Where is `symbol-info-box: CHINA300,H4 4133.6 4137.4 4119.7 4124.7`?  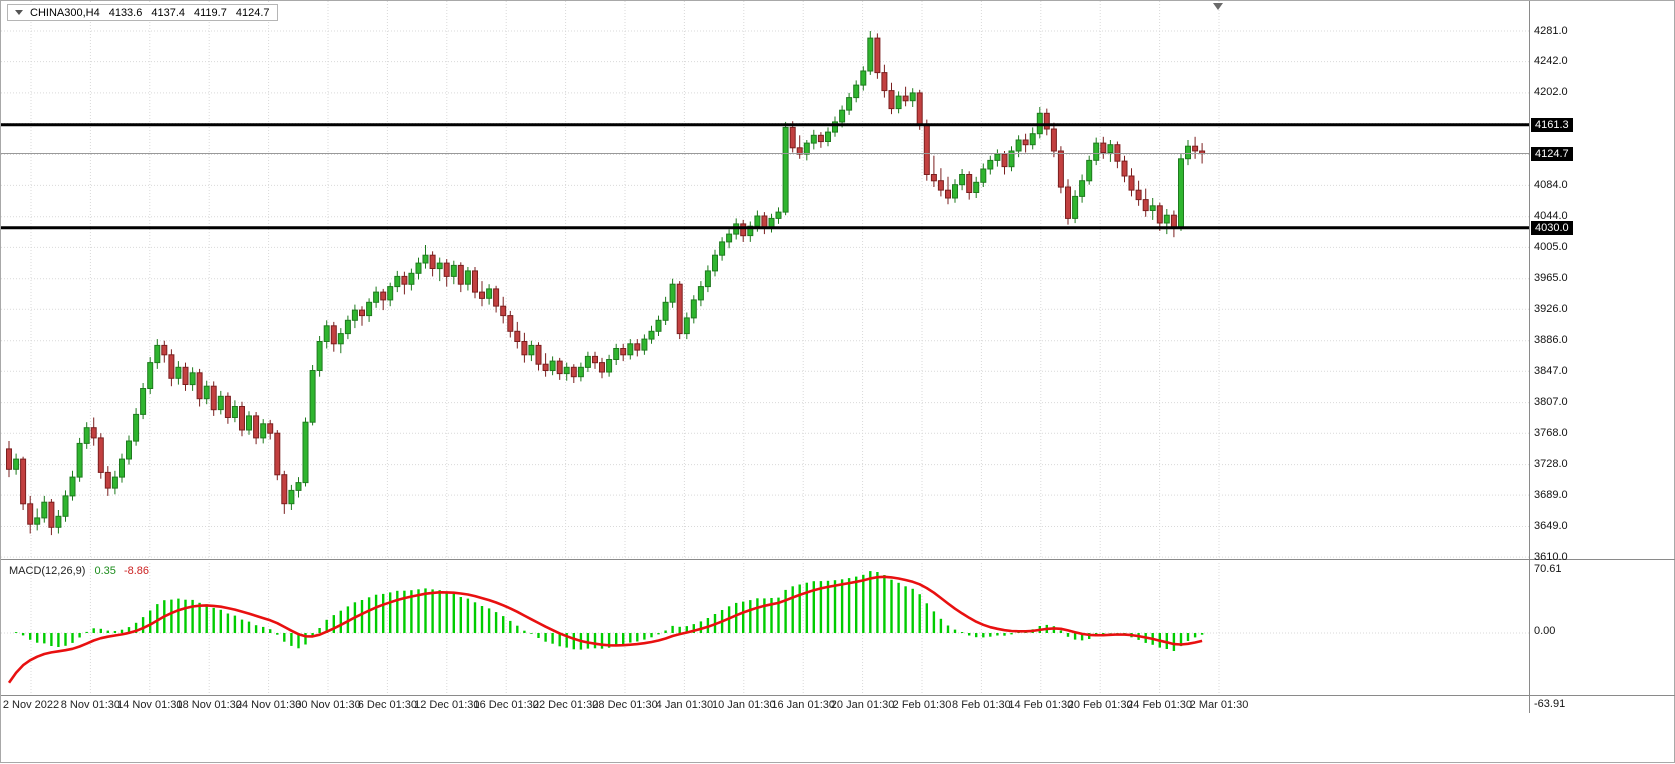 symbol-info-box: CHINA300,H4 4133.6 4137.4 4119.7 4124.7 is located at coordinates (142, 12).